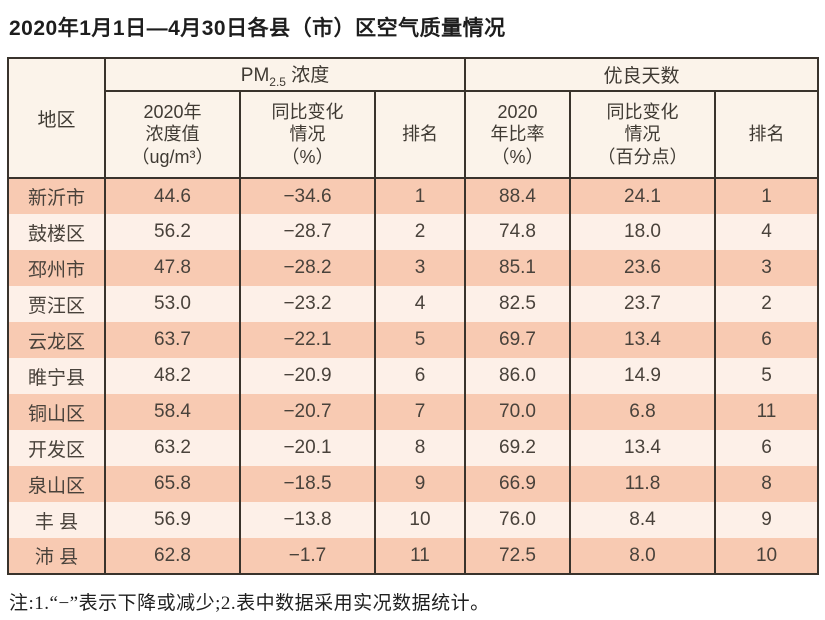 Image resolution: width=825 pixels, height=620 pixels. What do you see at coordinates (641, 75) in the screenshot?
I see `header-group-good-days: 优良天数` at bounding box center [641, 75].